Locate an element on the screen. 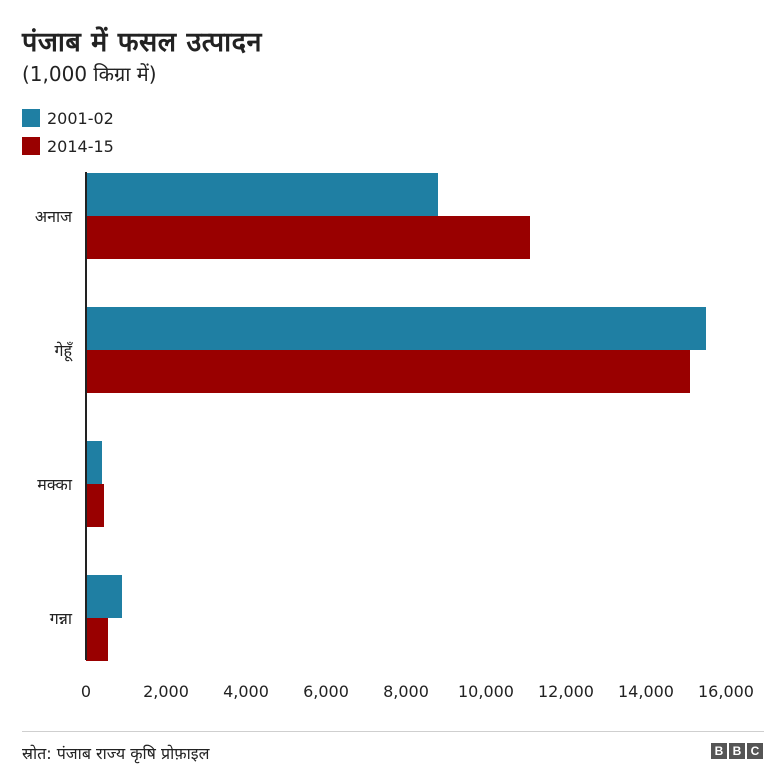 Image resolution: width=778 pixels, height=780 pixels. x-tick-label-4: 8,000 is located at coordinates (406, 691).